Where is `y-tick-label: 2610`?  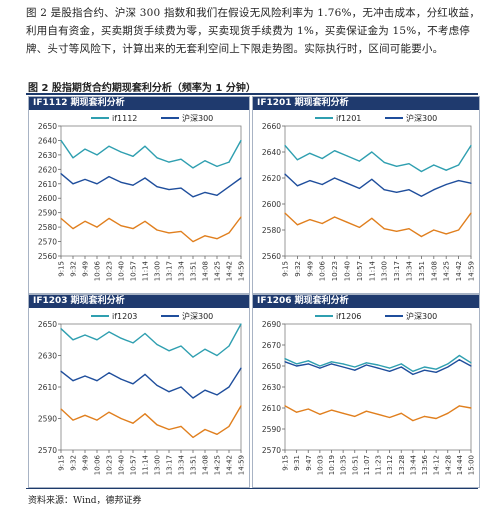
y-tick-label: 2610 is located at coordinates (47, 184).